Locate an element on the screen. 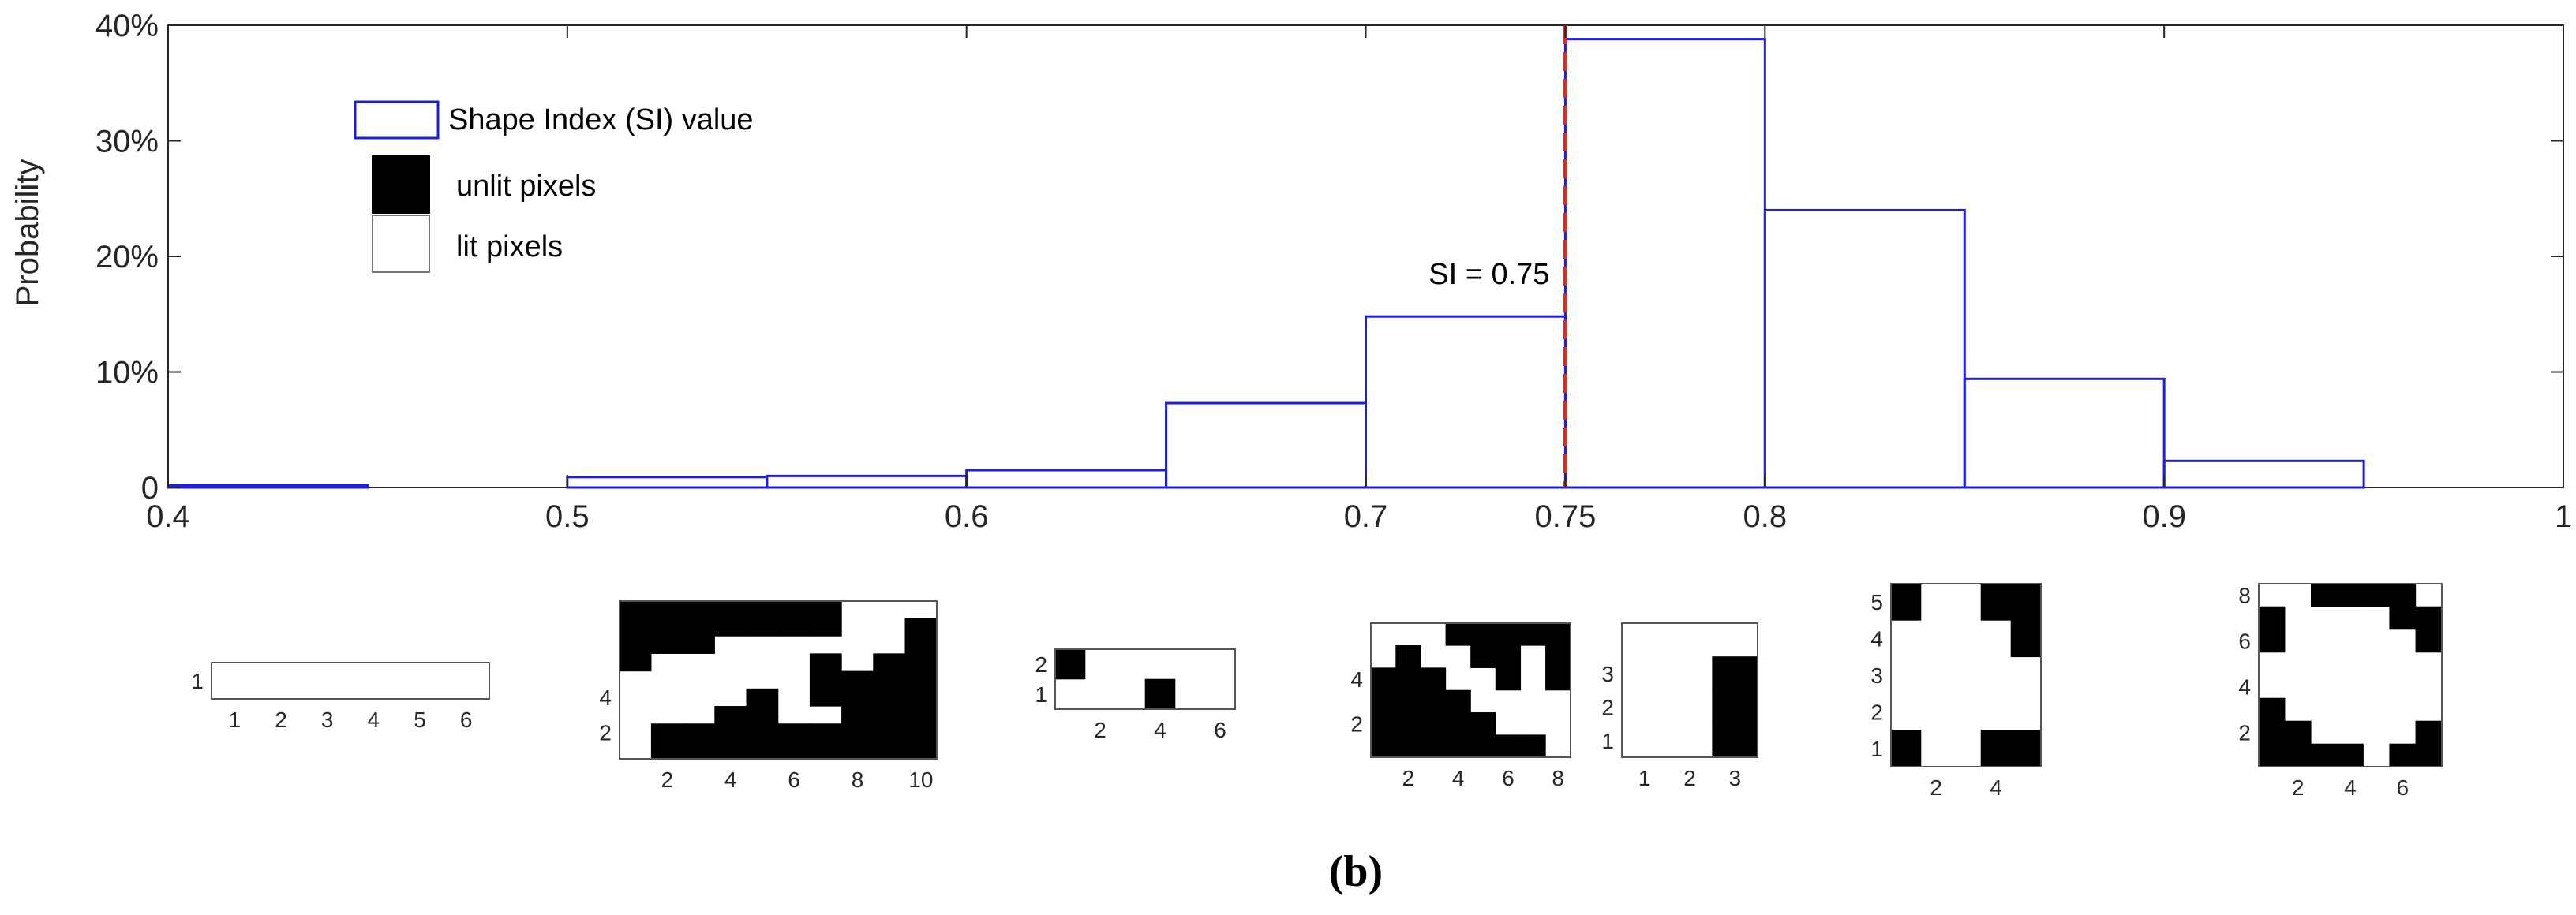 The image size is (2576, 915). y-tick-label: 30% is located at coordinates (127, 142).